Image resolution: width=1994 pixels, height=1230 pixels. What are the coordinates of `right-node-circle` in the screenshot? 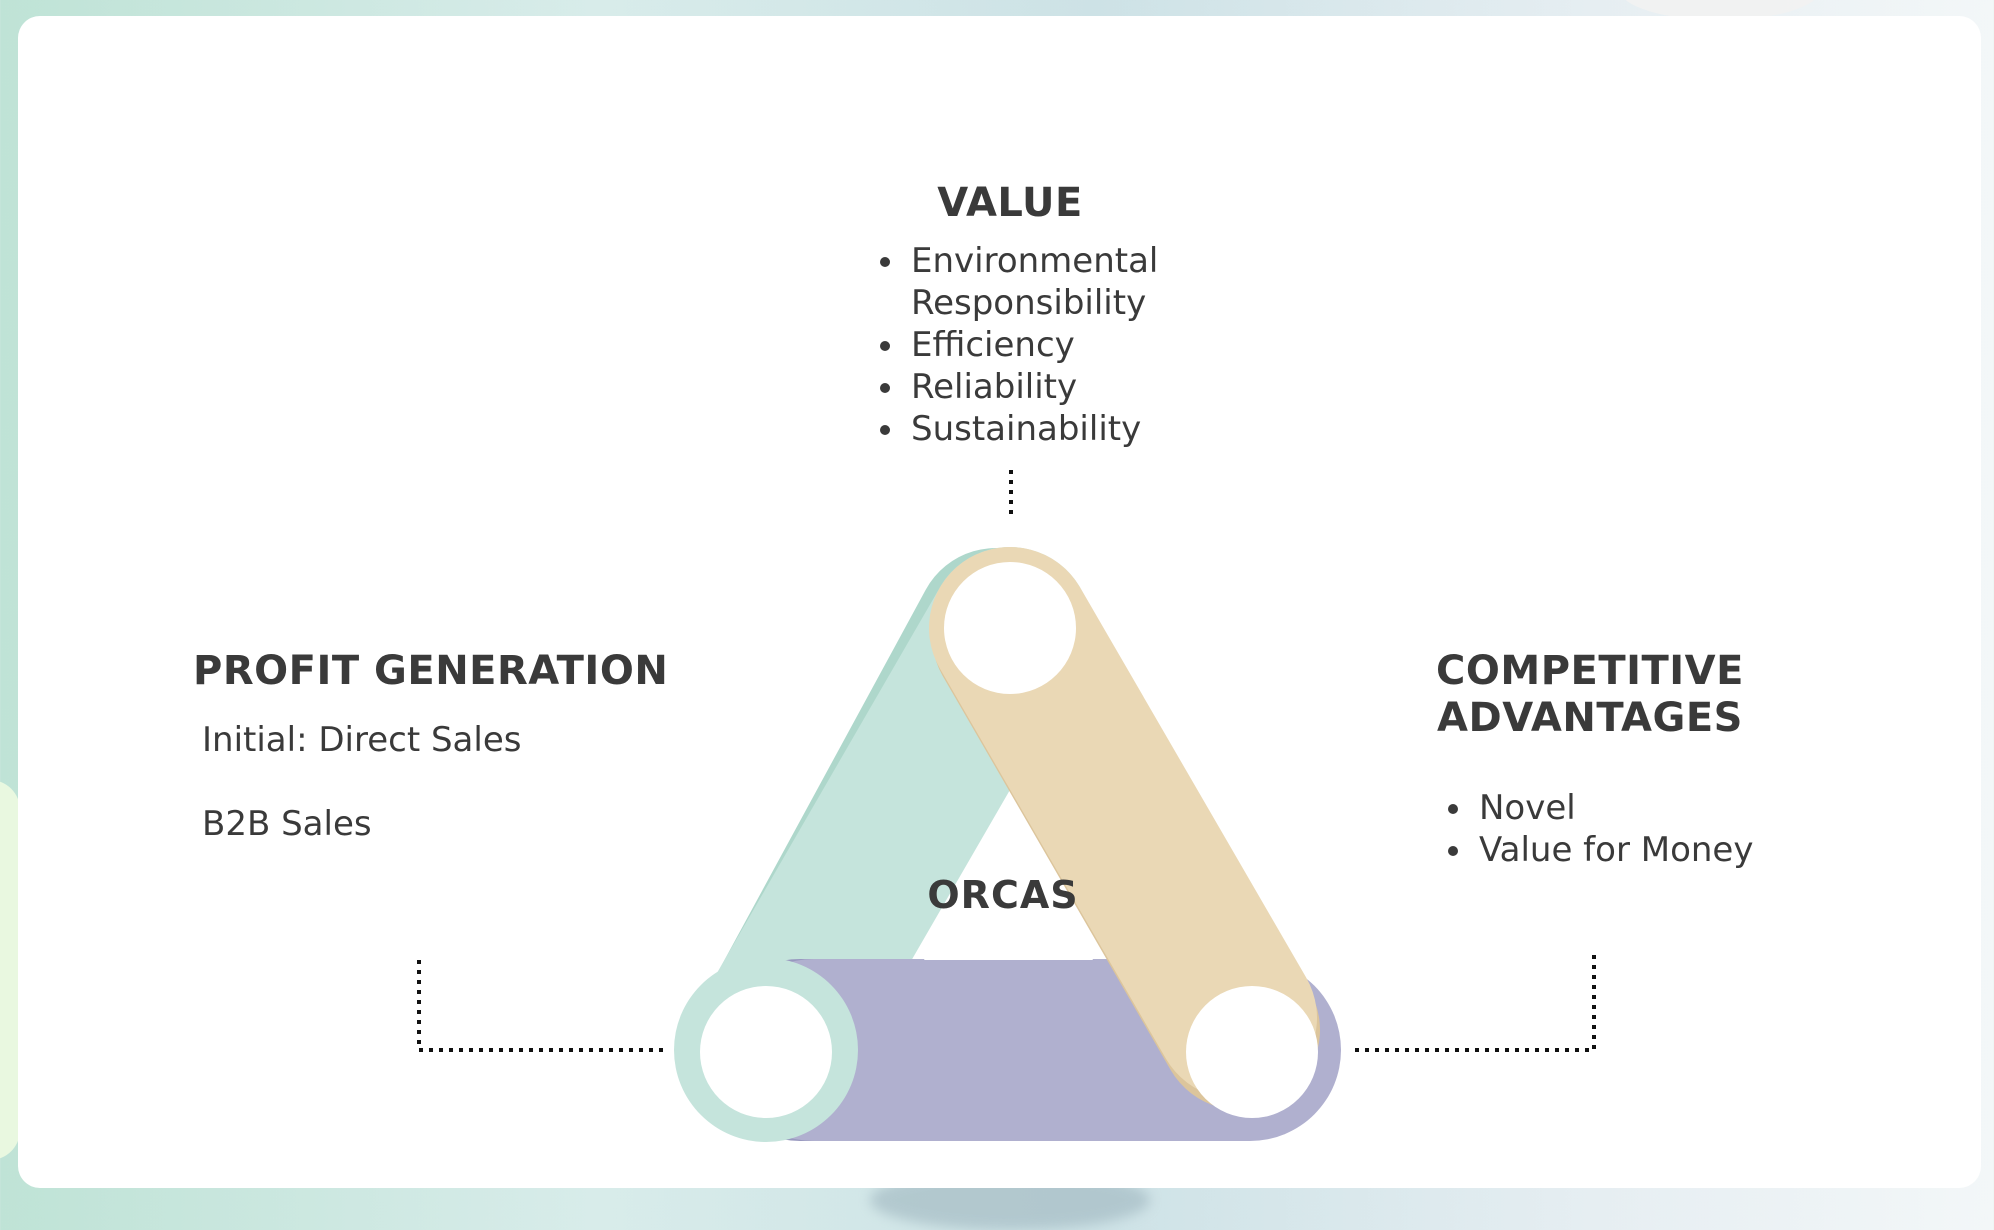 It's located at (1252, 1052).